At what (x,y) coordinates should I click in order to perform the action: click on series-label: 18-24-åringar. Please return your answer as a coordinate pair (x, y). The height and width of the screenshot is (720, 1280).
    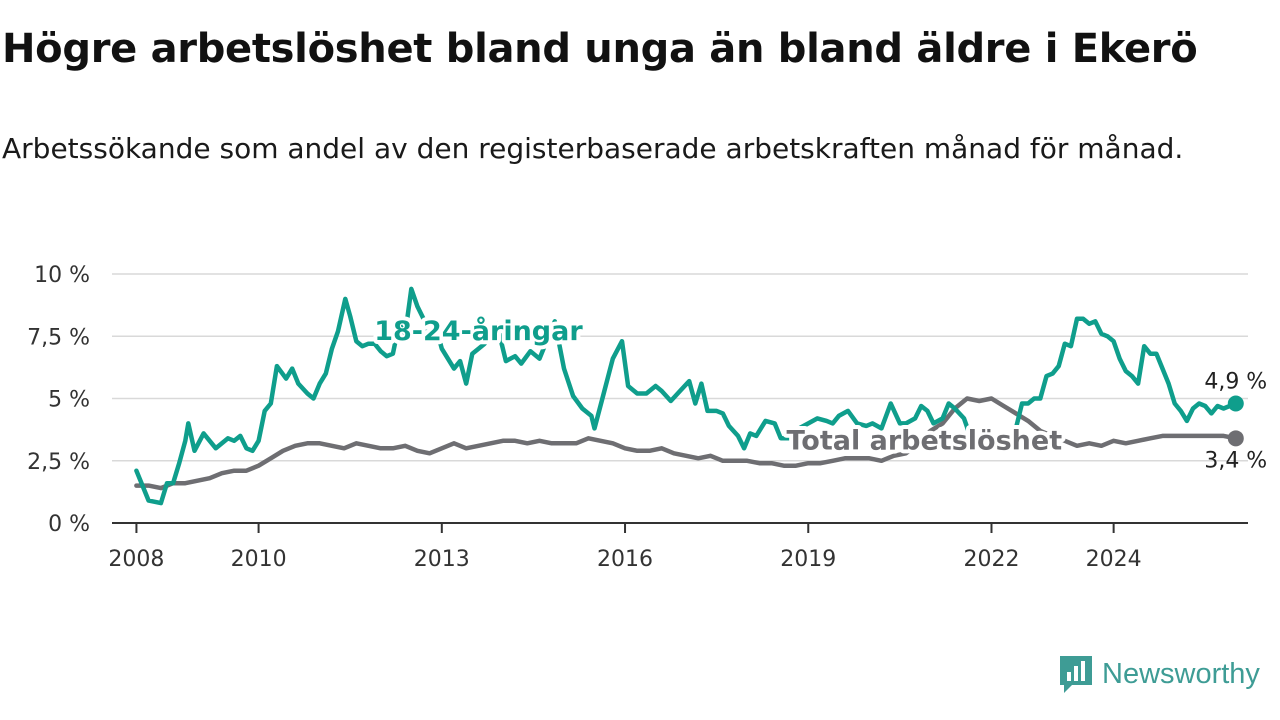
    Looking at the image, I should click on (478, 331).